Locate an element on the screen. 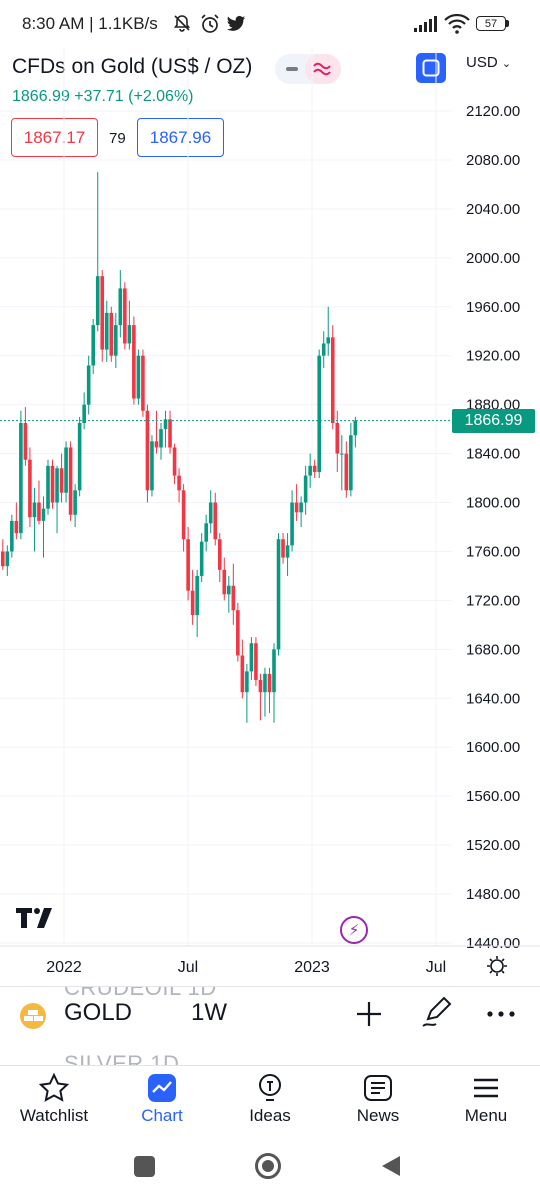  nav-ideas: Ideas is located at coordinates (270, 1101).